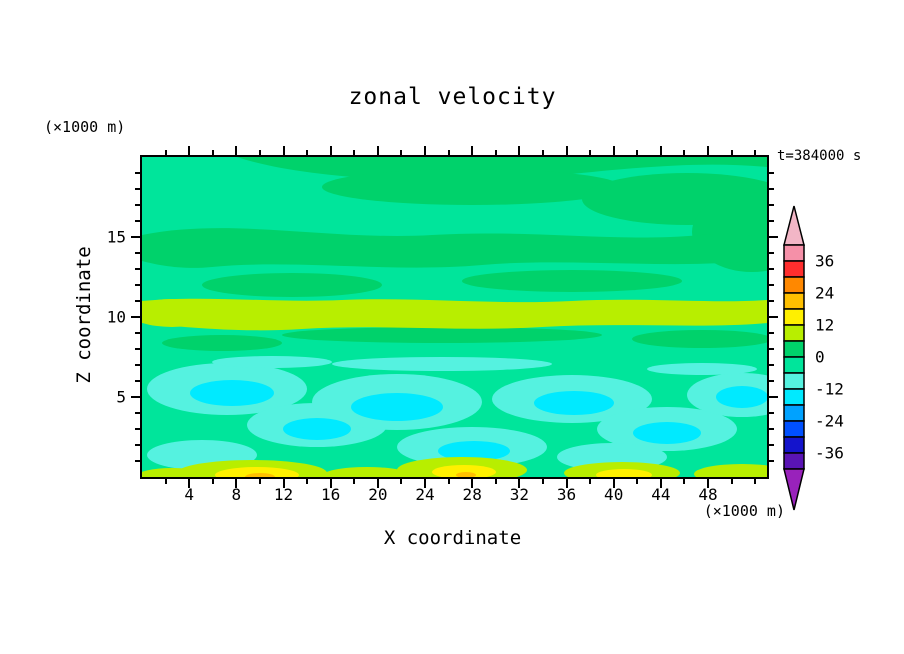  What do you see at coordinates (825, 325) in the screenshot?
I see `colorbar-tick-label: 12` at bounding box center [825, 325].